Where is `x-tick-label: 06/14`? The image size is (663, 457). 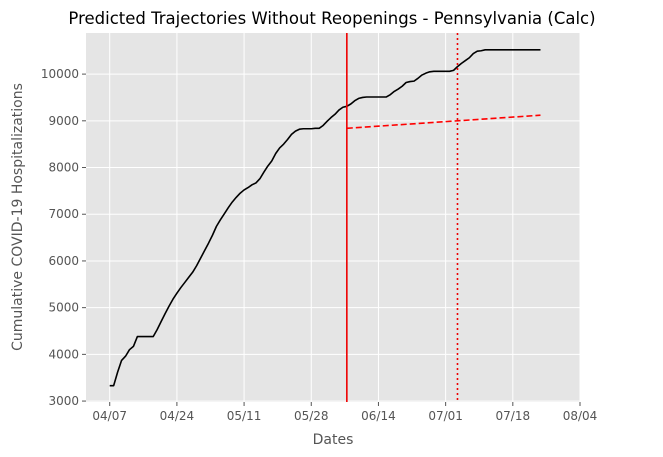 x-tick-label: 06/14 is located at coordinates (378, 416).